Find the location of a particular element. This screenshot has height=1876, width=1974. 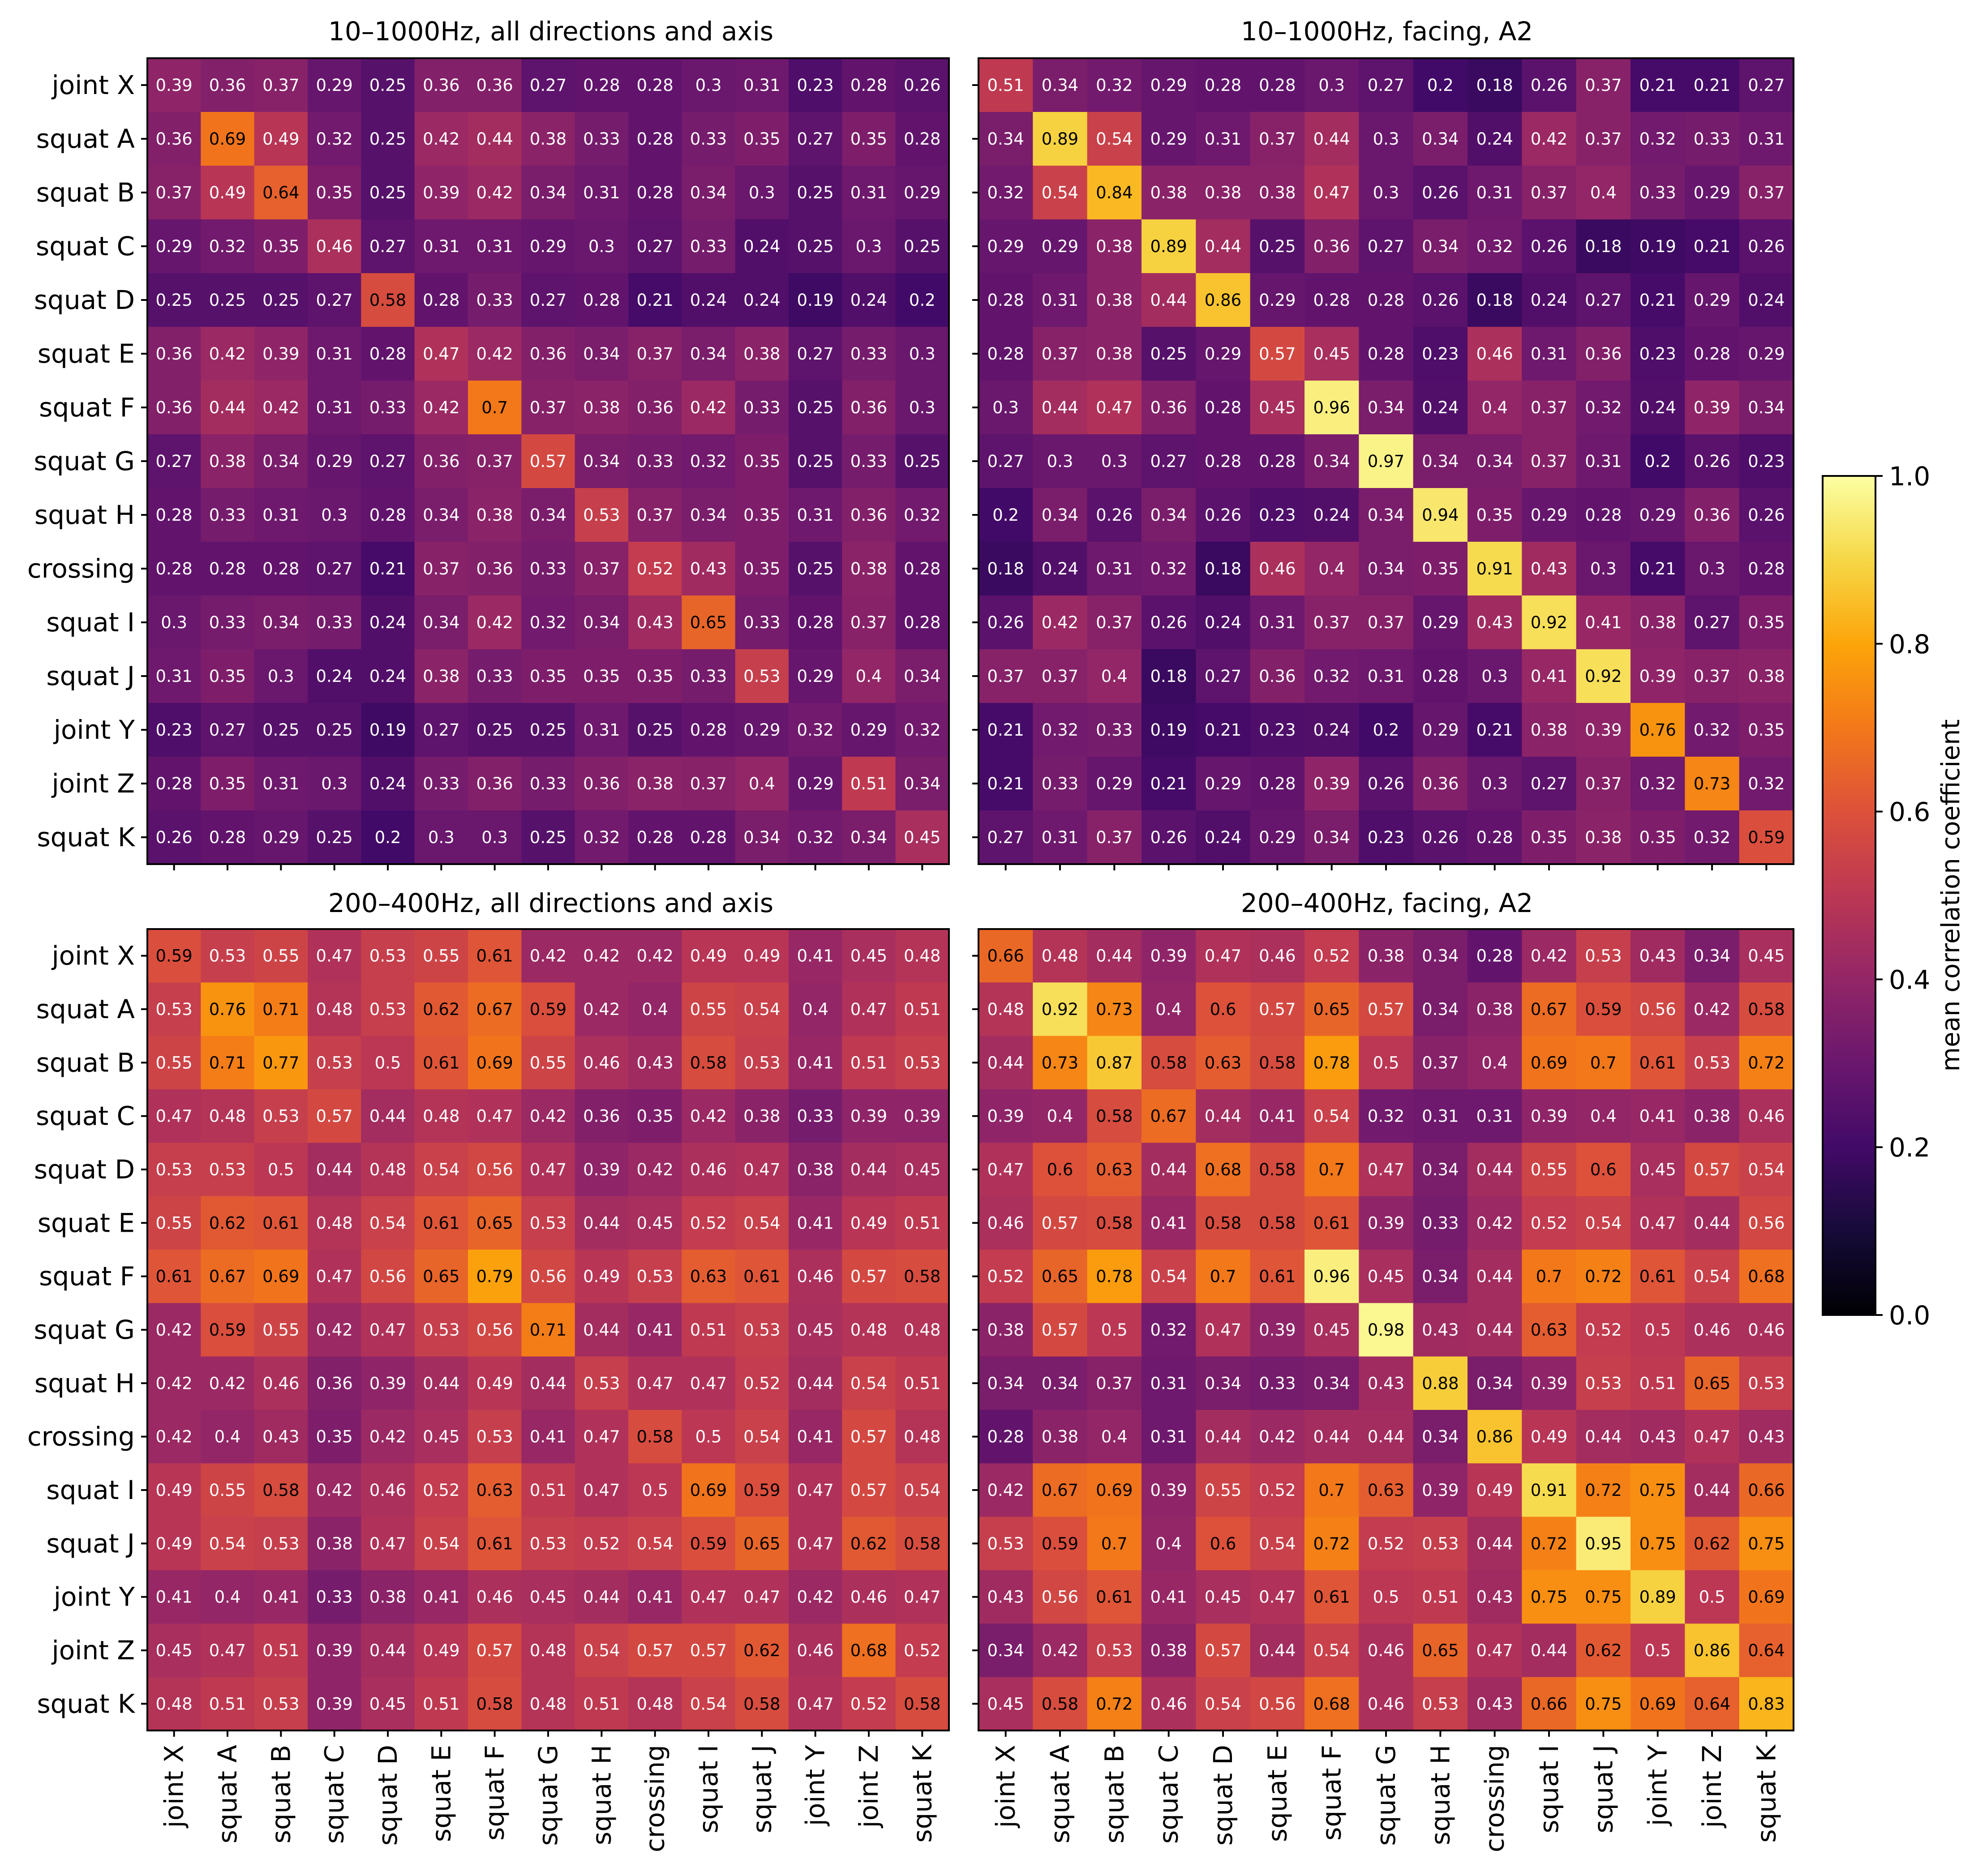

y-tick-label: joint Z is located at coordinates (93, 1650).